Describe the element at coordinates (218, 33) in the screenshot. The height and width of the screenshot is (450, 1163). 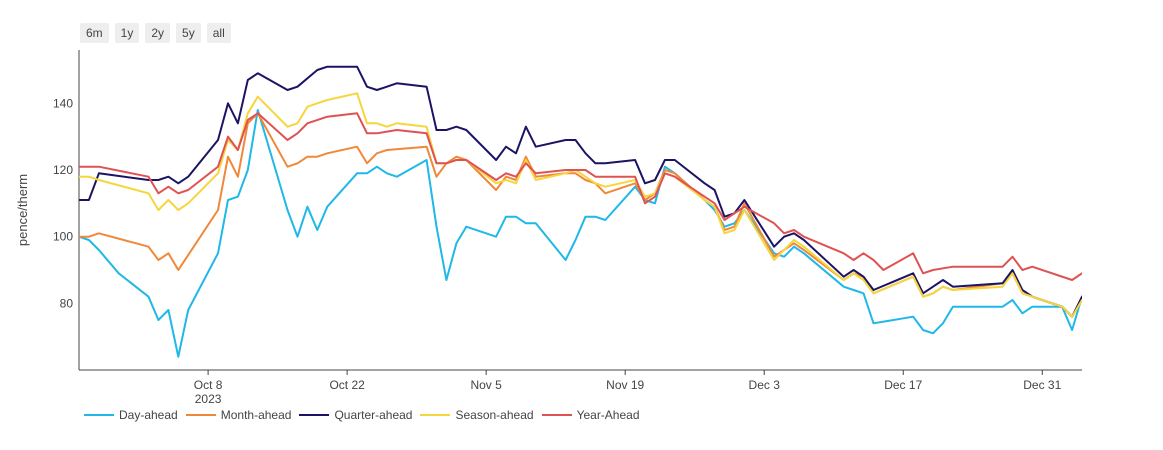
I see `range-button-all: all` at that location.